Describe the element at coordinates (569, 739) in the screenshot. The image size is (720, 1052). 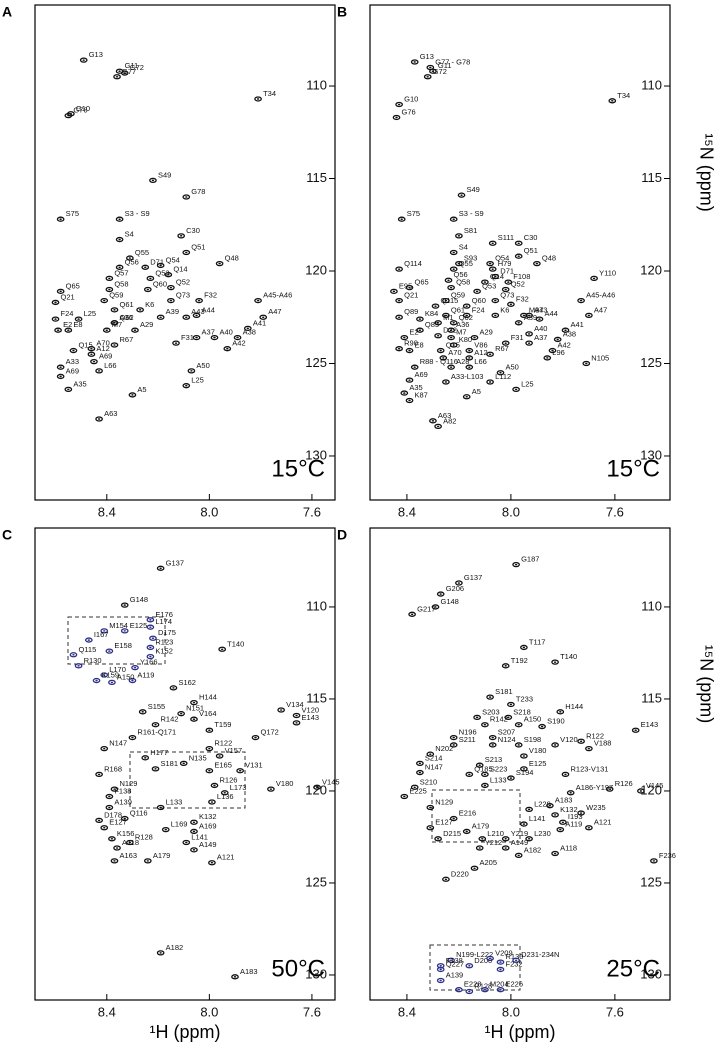
I see `peak-label: V120` at that location.